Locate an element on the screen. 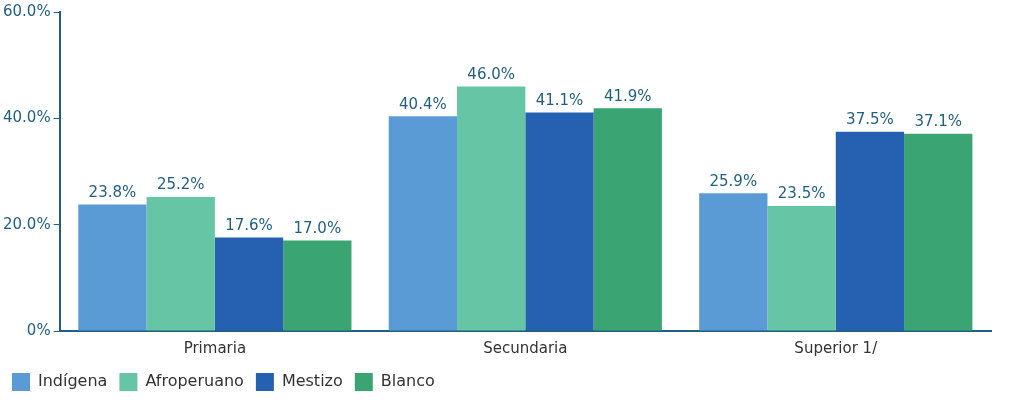 This screenshot has width=1011, height=401. legend-label: Mestizo is located at coordinates (312, 381).